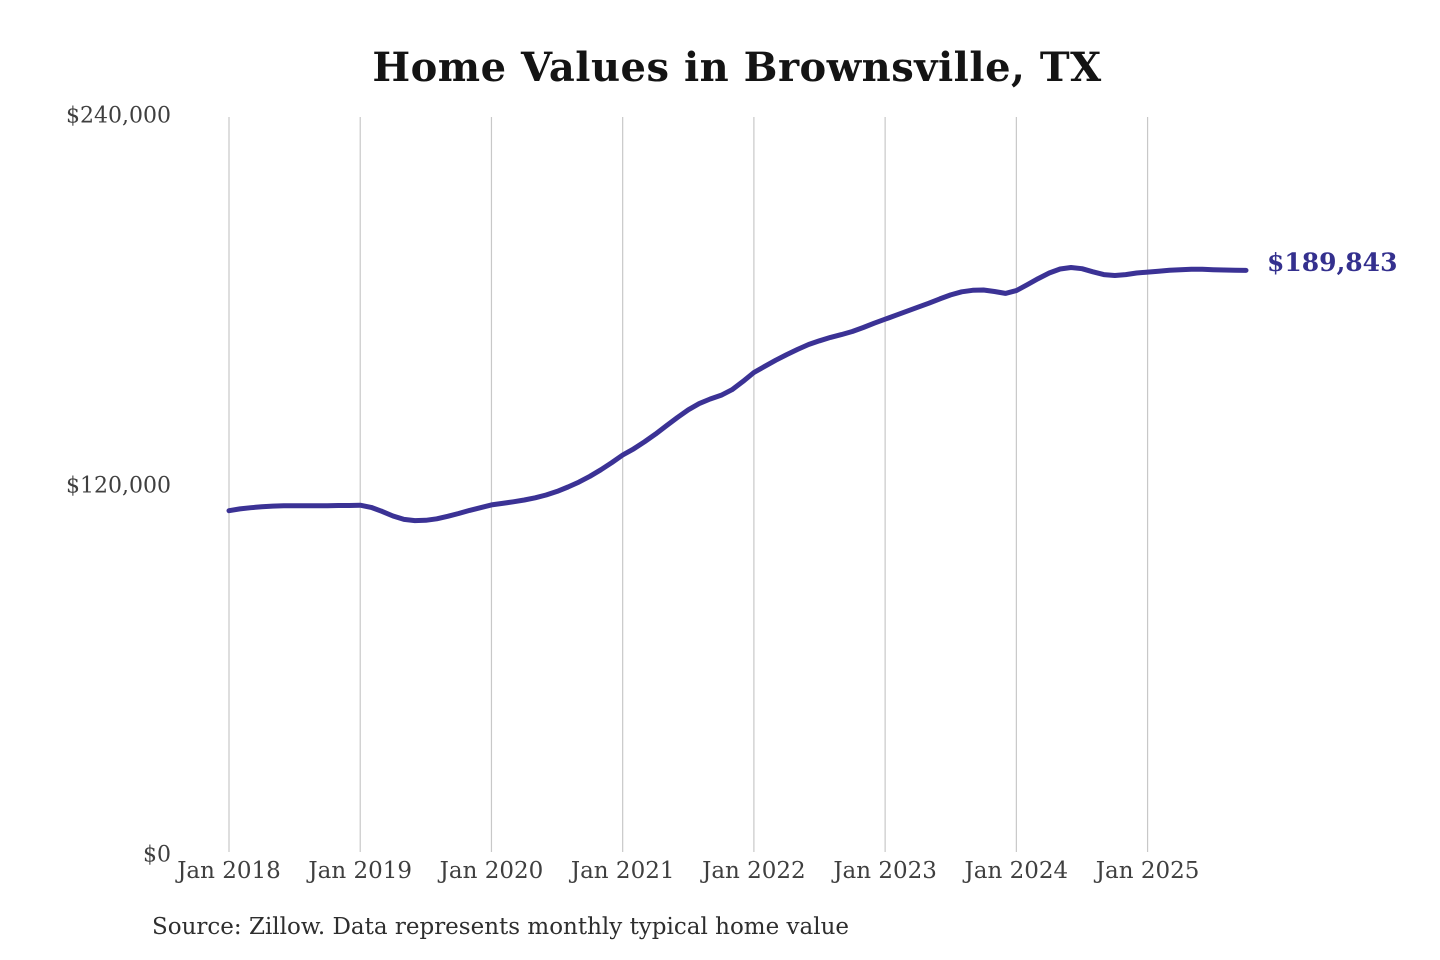  Describe the element at coordinates (118, 116) in the screenshot. I see `y-tick-label: $240,000` at that location.